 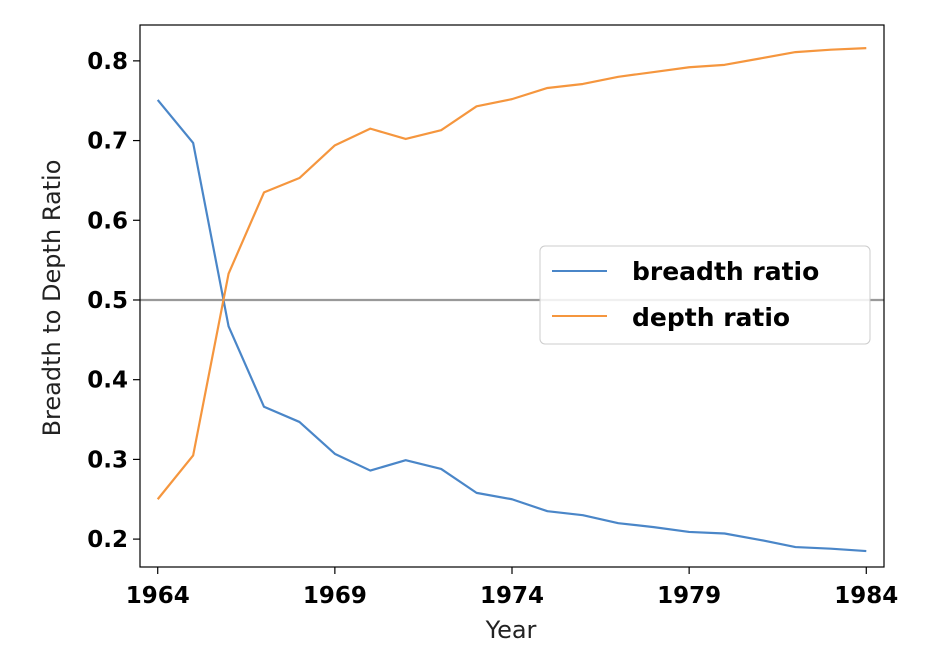 What do you see at coordinates (158, 596) in the screenshot?
I see `x-tick-label: 1964` at bounding box center [158, 596].